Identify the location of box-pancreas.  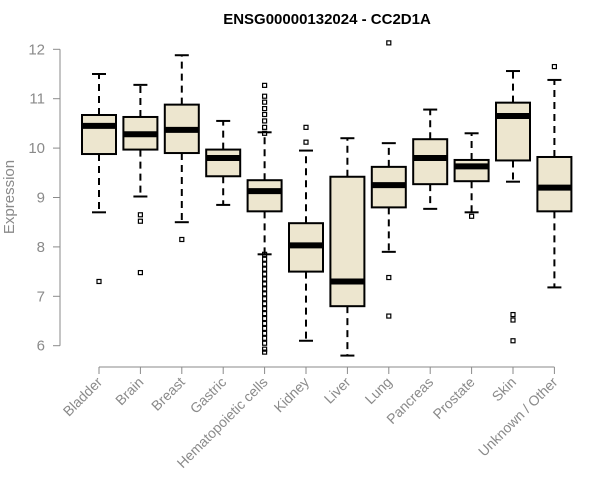
(430, 159).